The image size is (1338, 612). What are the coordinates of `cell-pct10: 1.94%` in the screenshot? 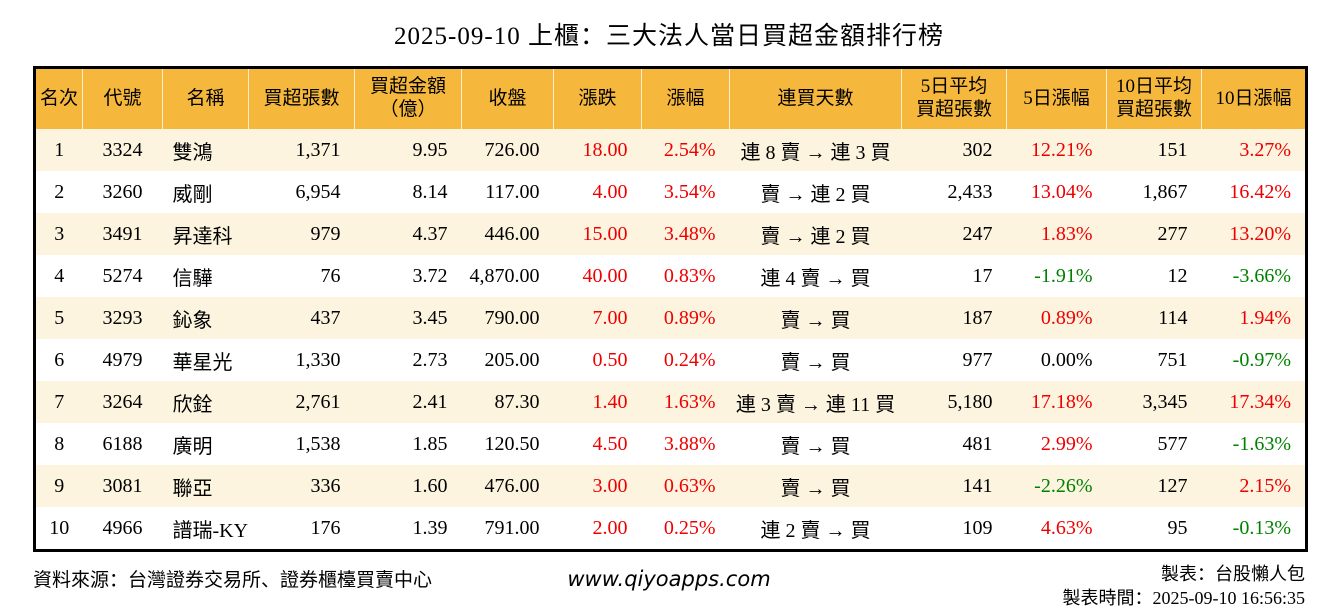 It's located at (1265, 317).